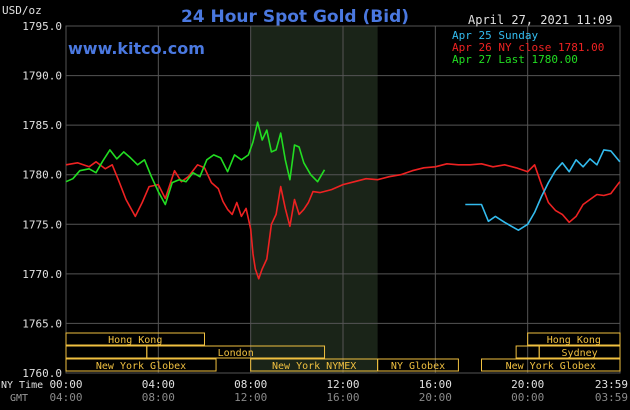 The image size is (630, 410). Describe the element at coordinates (250, 397) in the screenshot. I see `x-tick-label-gmt: 12:00` at that location.